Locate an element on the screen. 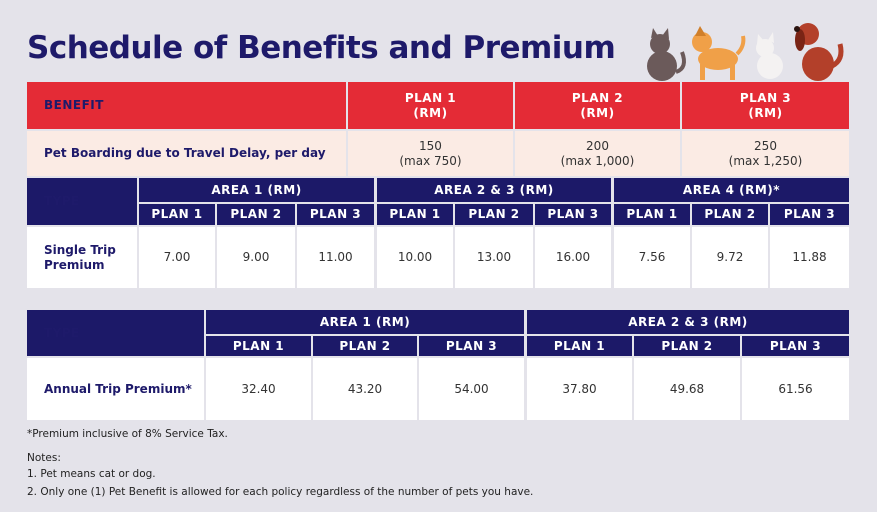 This screenshot has width=877, height=512. premium-value-text: 11.00 is located at coordinates (335, 257).